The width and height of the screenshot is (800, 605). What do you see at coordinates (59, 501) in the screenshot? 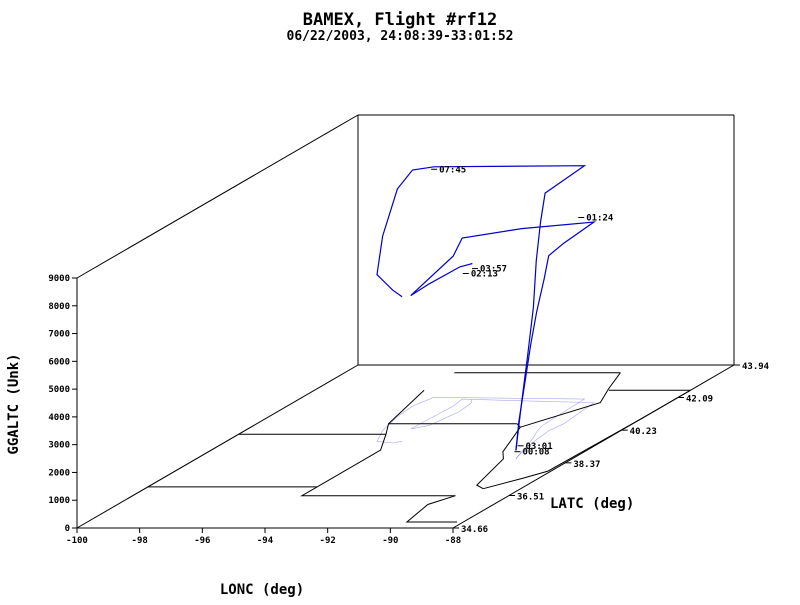
I see `z-tick-label: 1000` at bounding box center [59, 501].